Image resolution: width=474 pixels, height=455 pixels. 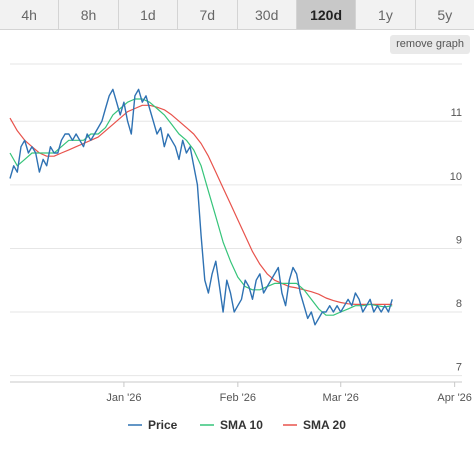 What do you see at coordinates (456, 177) in the screenshot?
I see `y-tick-label: 10` at bounding box center [456, 177].